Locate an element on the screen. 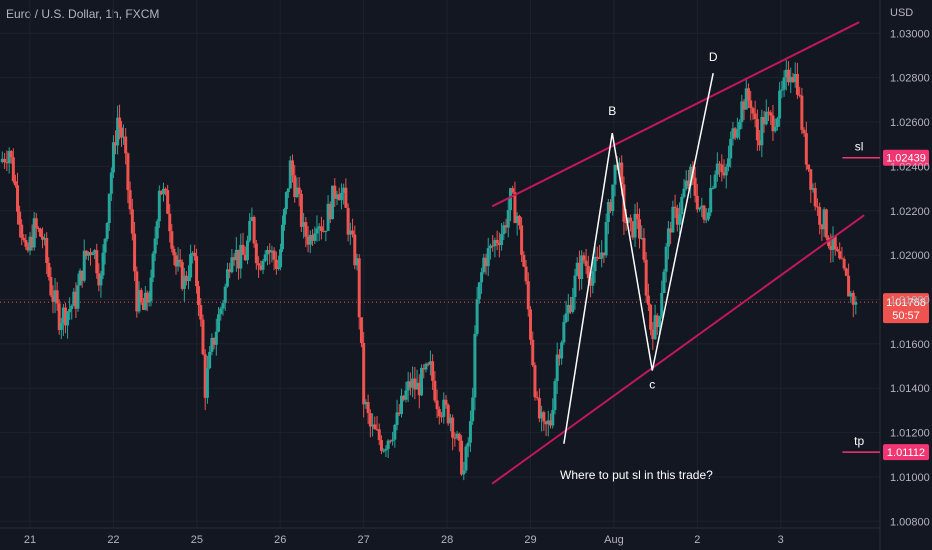 This screenshot has width=932, height=550. current-price-text: 1.01788 is located at coordinates (906, 303).